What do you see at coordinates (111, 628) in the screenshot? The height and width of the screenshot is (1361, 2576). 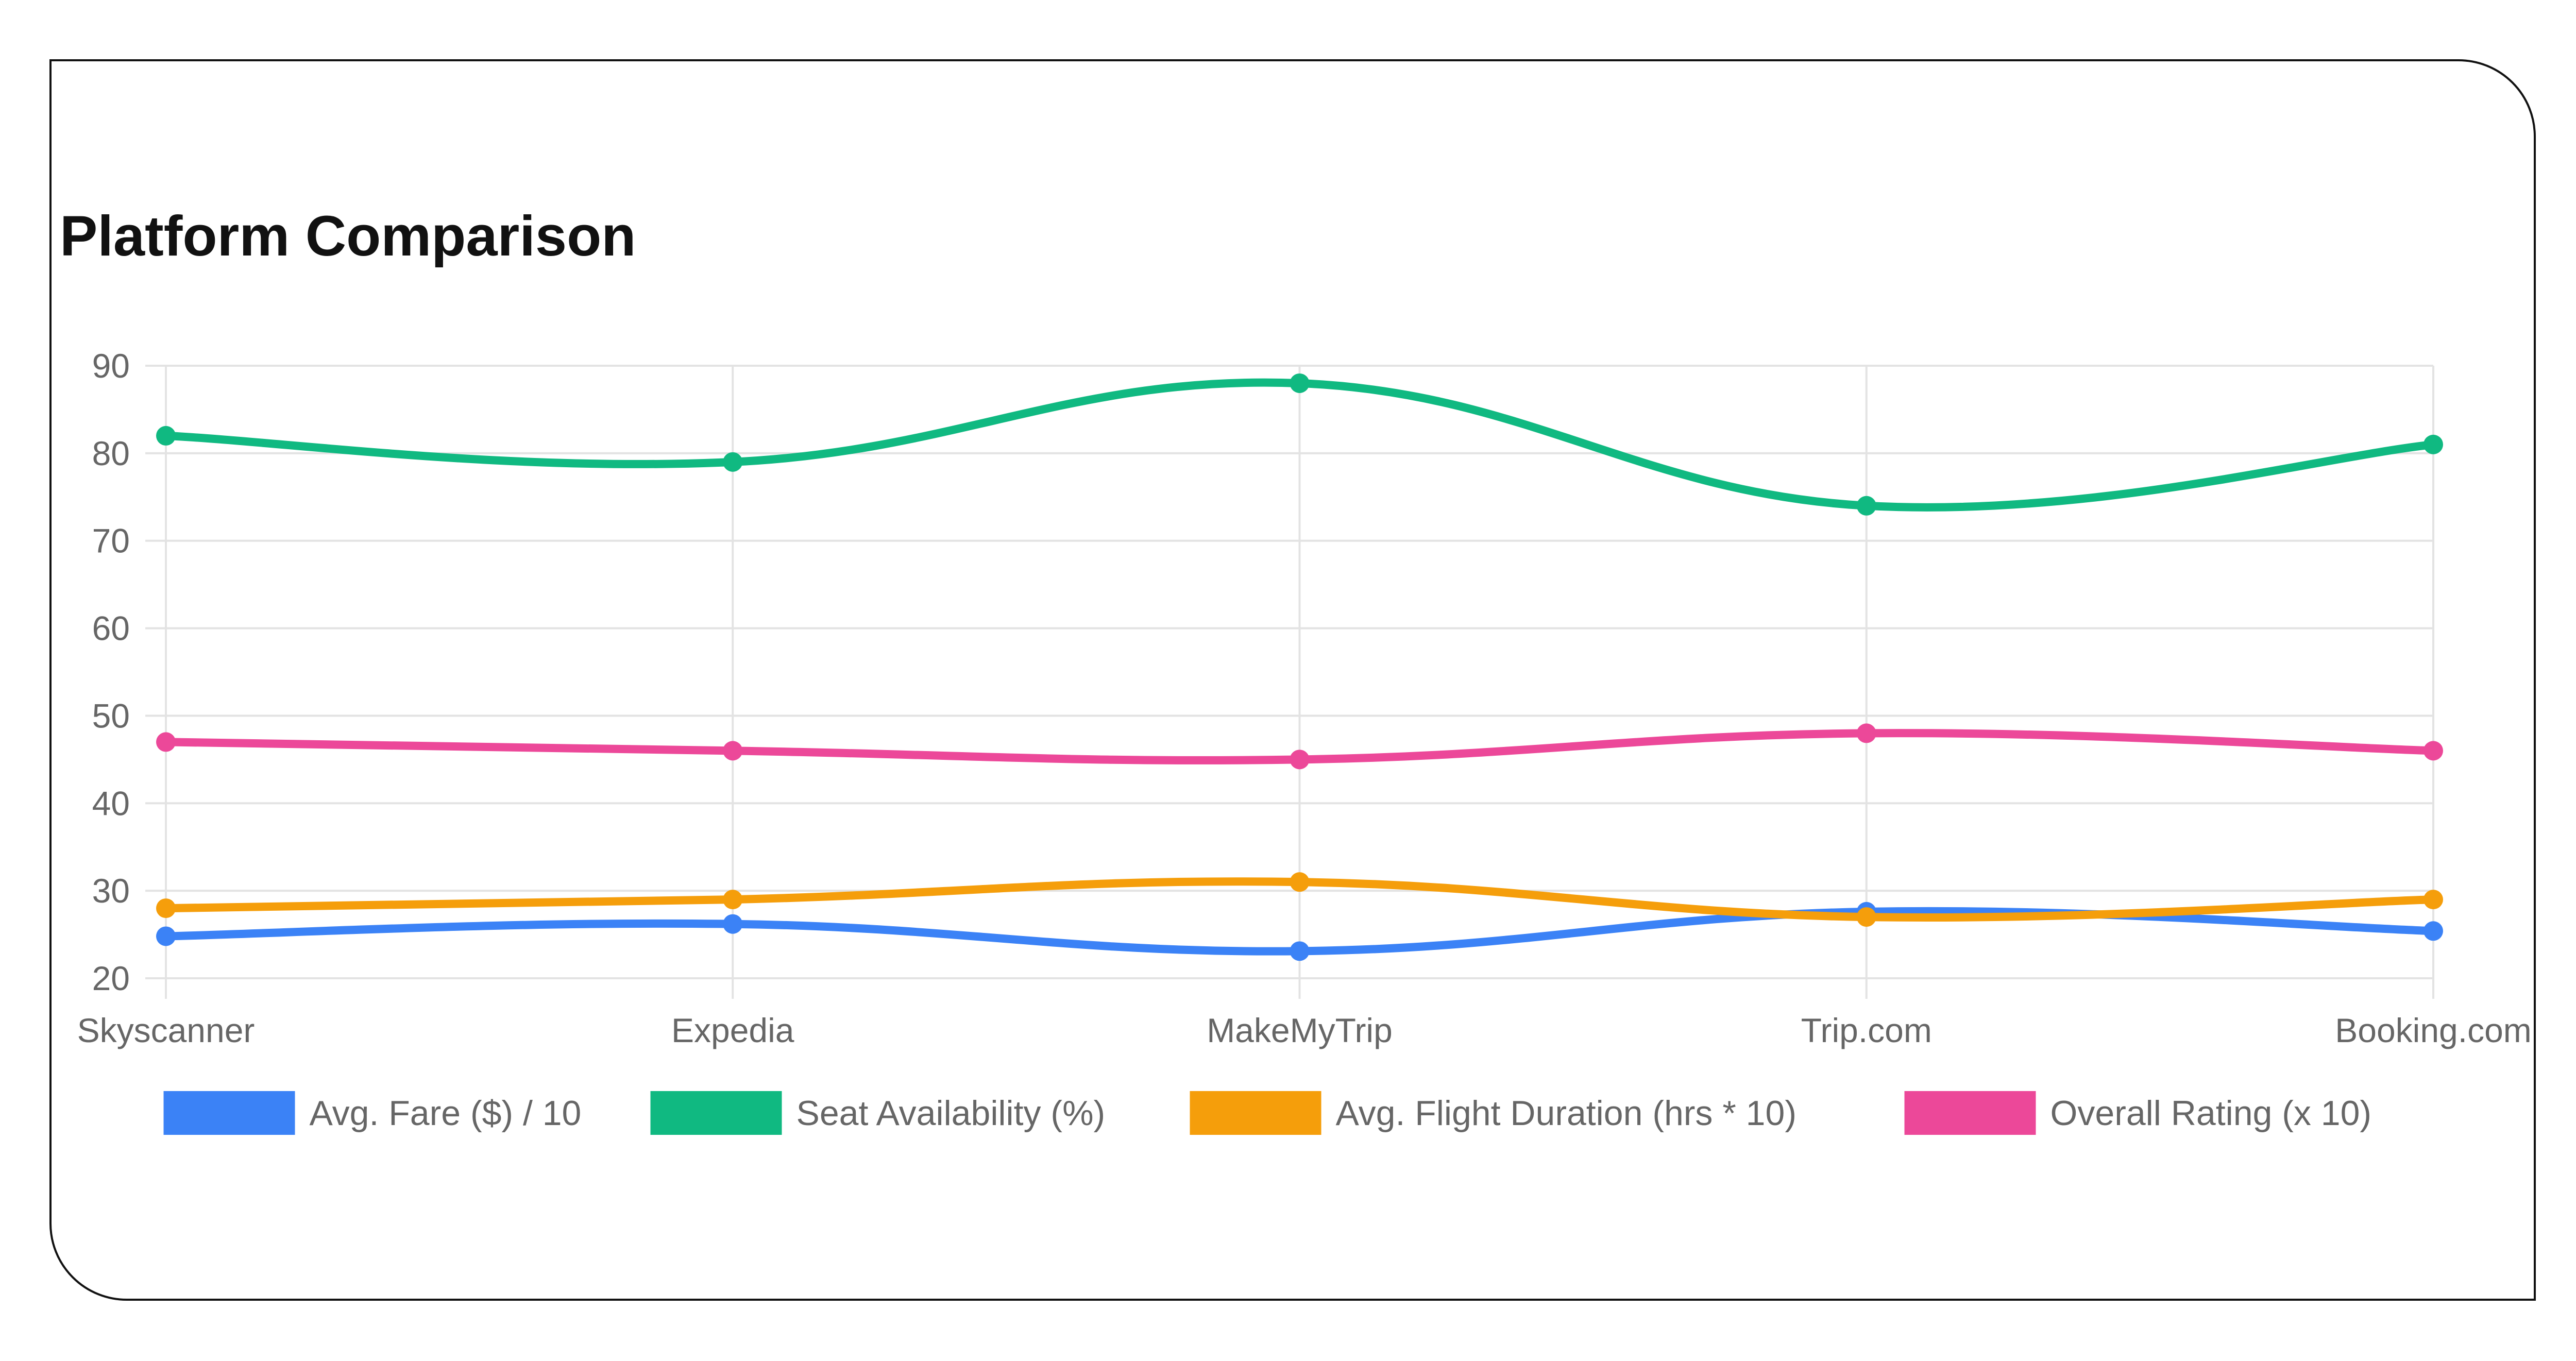 I see `y-tick-label: 60` at bounding box center [111, 628].